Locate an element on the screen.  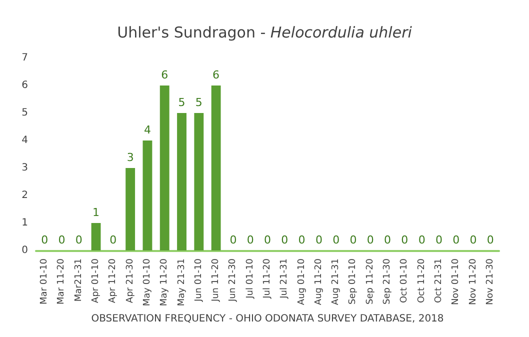
x-tick-label: Apr 11-20 is located at coordinates (113, 281).